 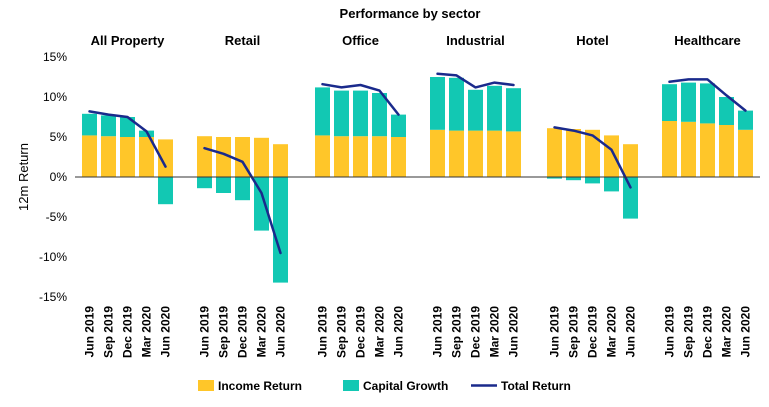 What do you see at coordinates (128, 40) in the screenshot?
I see `sector-label: All Property` at bounding box center [128, 40].